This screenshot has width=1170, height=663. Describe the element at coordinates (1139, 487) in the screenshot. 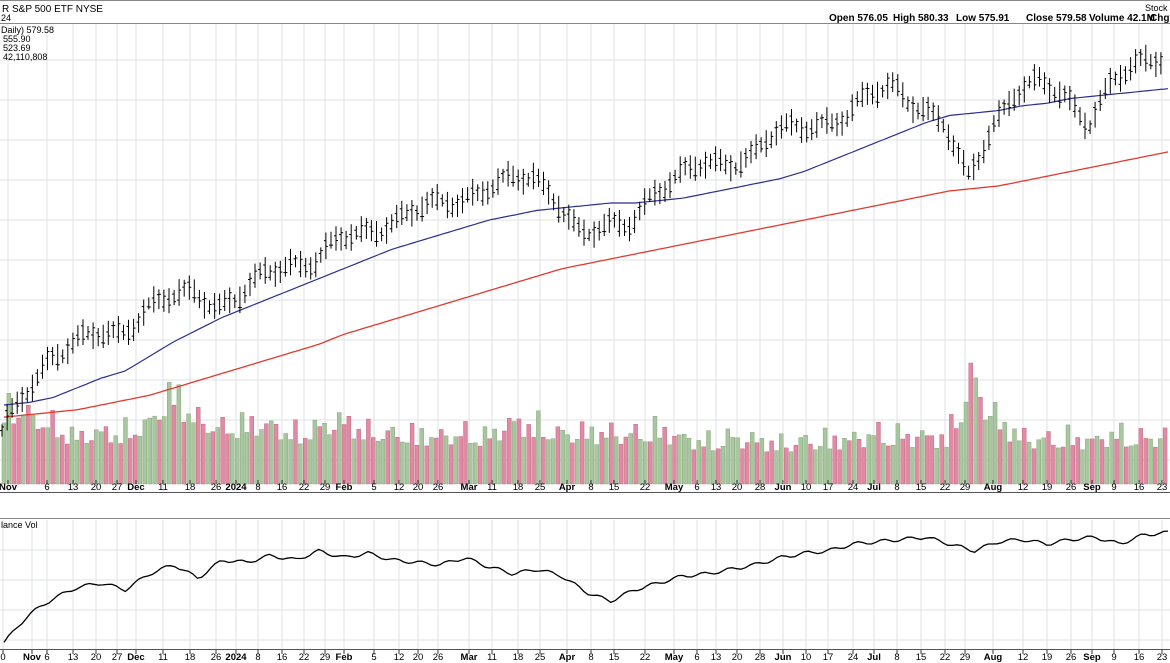

I see `x-tick-label: 16` at that location.